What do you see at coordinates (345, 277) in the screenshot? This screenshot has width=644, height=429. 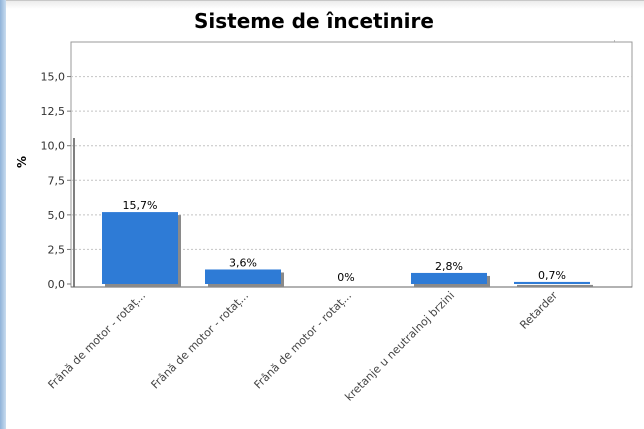 I see `data-label: 0%` at bounding box center [345, 277].